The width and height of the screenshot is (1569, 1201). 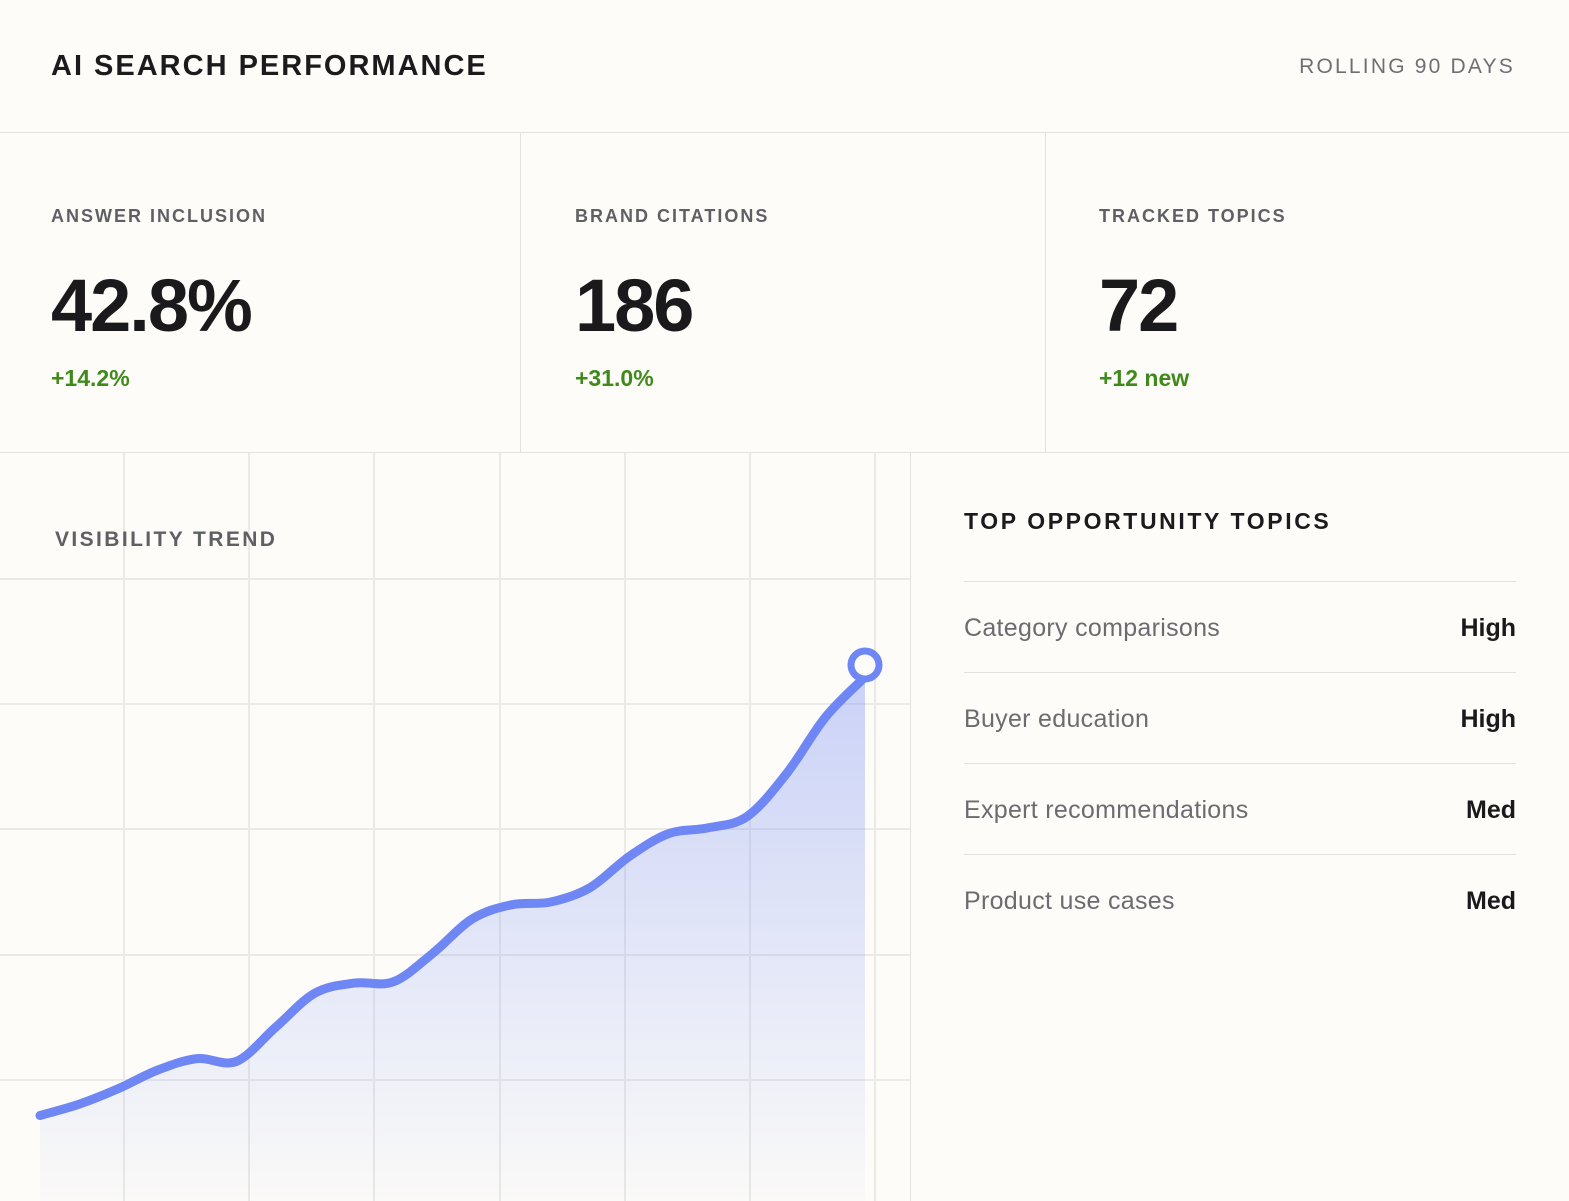 What do you see at coordinates (152, 305) in the screenshot?
I see `kpi-value: 42.8%` at bounding box center [152, 305].